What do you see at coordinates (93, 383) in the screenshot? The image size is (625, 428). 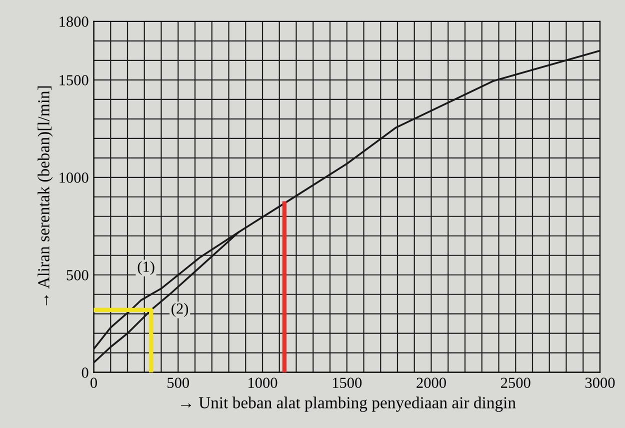 I see `x-tick-label: 0` at bounding box center [93, 383].